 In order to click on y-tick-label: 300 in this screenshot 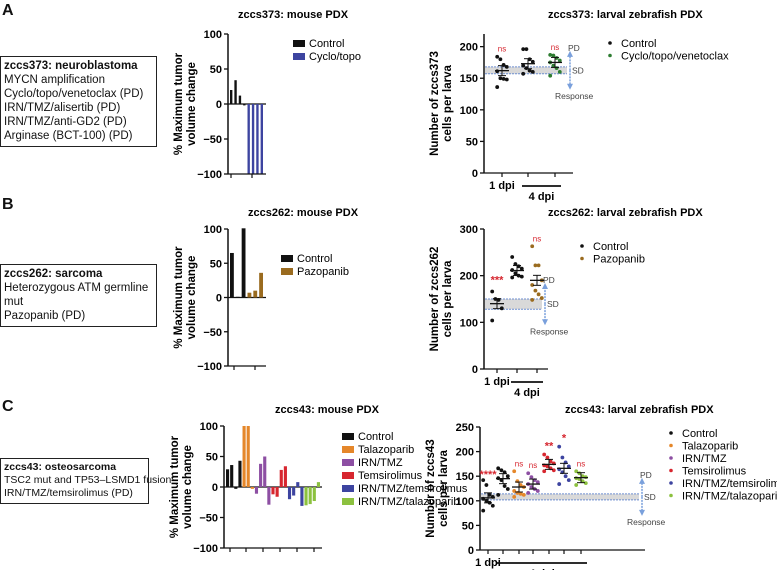, I will do `click(469, 230)`.